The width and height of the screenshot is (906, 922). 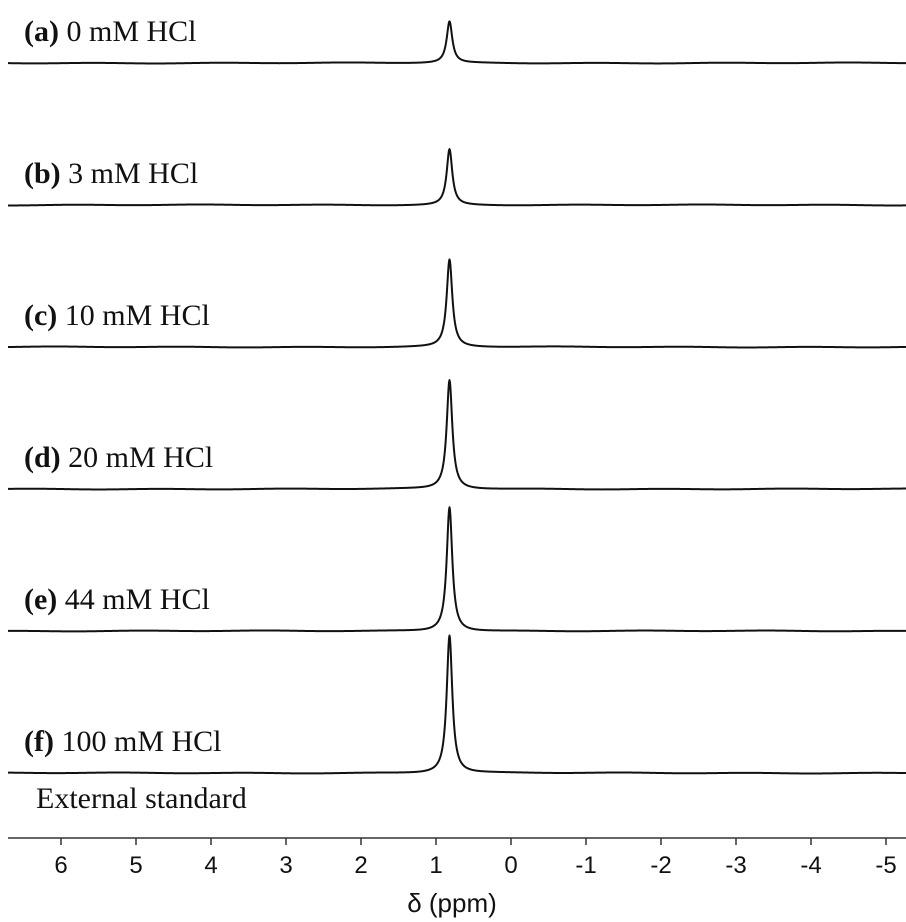 What do you see at coordinates (128, 31) in the screenshot?
I see `trace-name-a: 0 mM HCl` at bounding box center [128, 31].